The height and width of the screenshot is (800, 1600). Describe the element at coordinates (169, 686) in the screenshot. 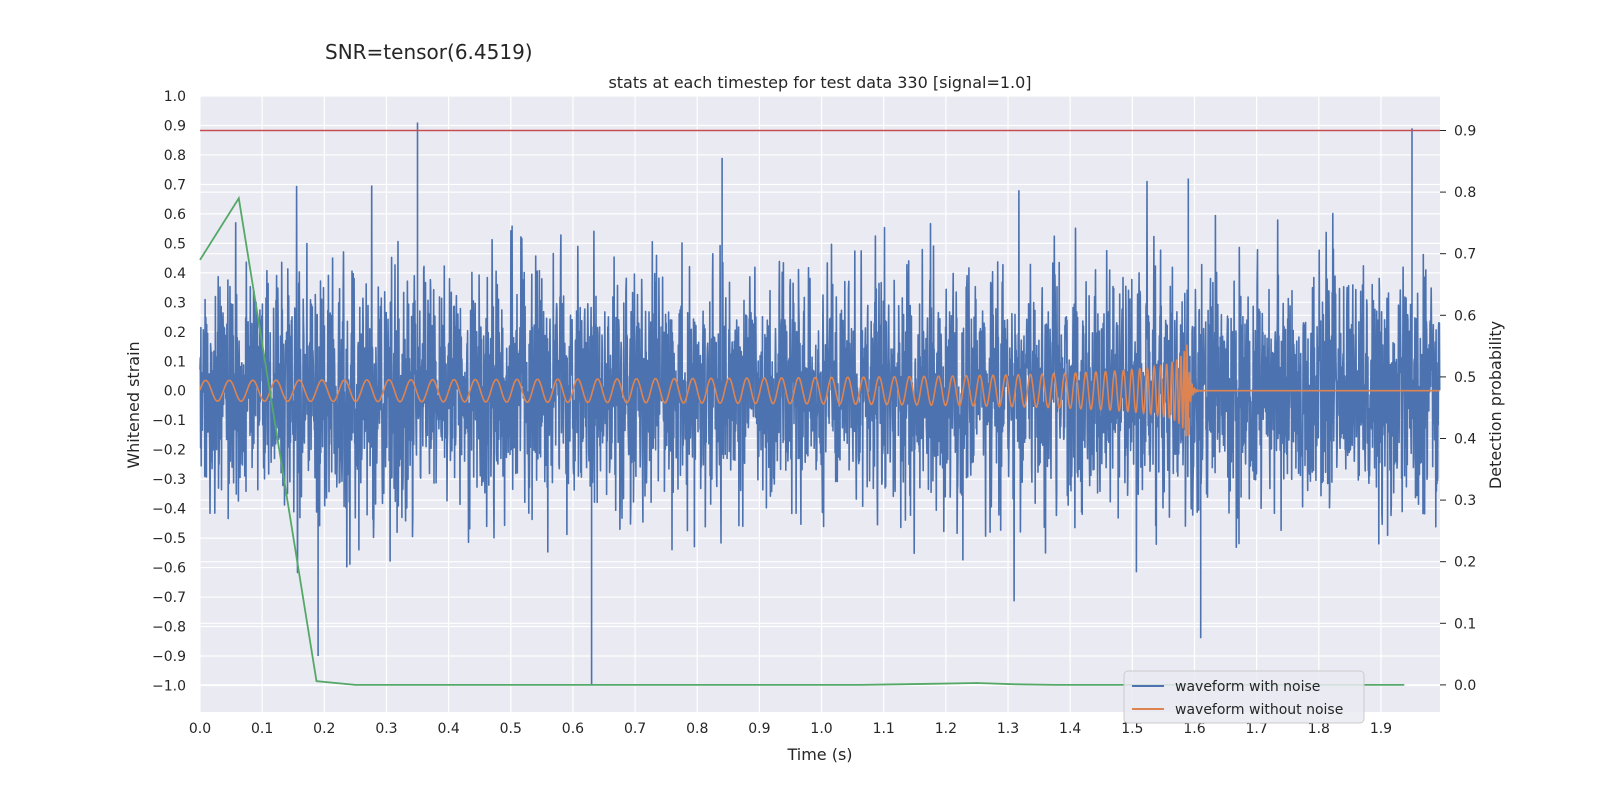

I see `y-tick-label: −1.0` at that location.